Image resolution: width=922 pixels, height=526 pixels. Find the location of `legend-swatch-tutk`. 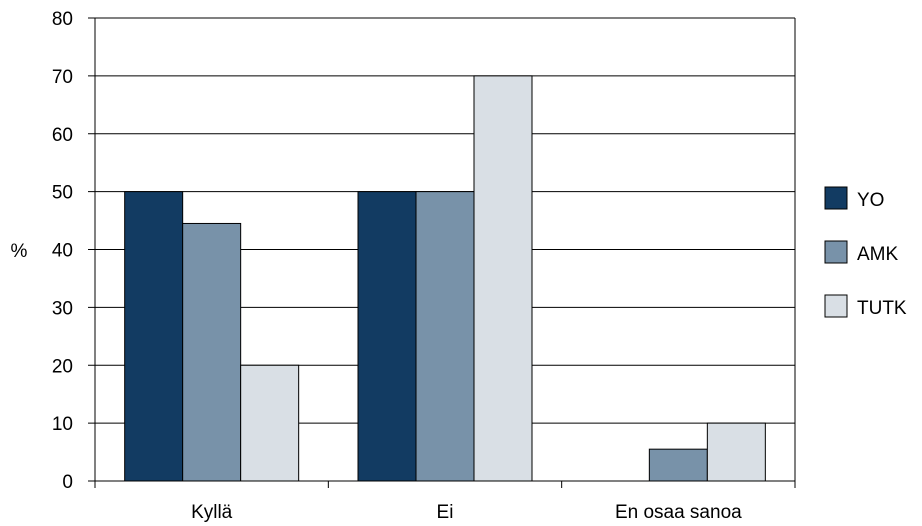

legend-swatch-tutk is located at coordinates (836, 306).